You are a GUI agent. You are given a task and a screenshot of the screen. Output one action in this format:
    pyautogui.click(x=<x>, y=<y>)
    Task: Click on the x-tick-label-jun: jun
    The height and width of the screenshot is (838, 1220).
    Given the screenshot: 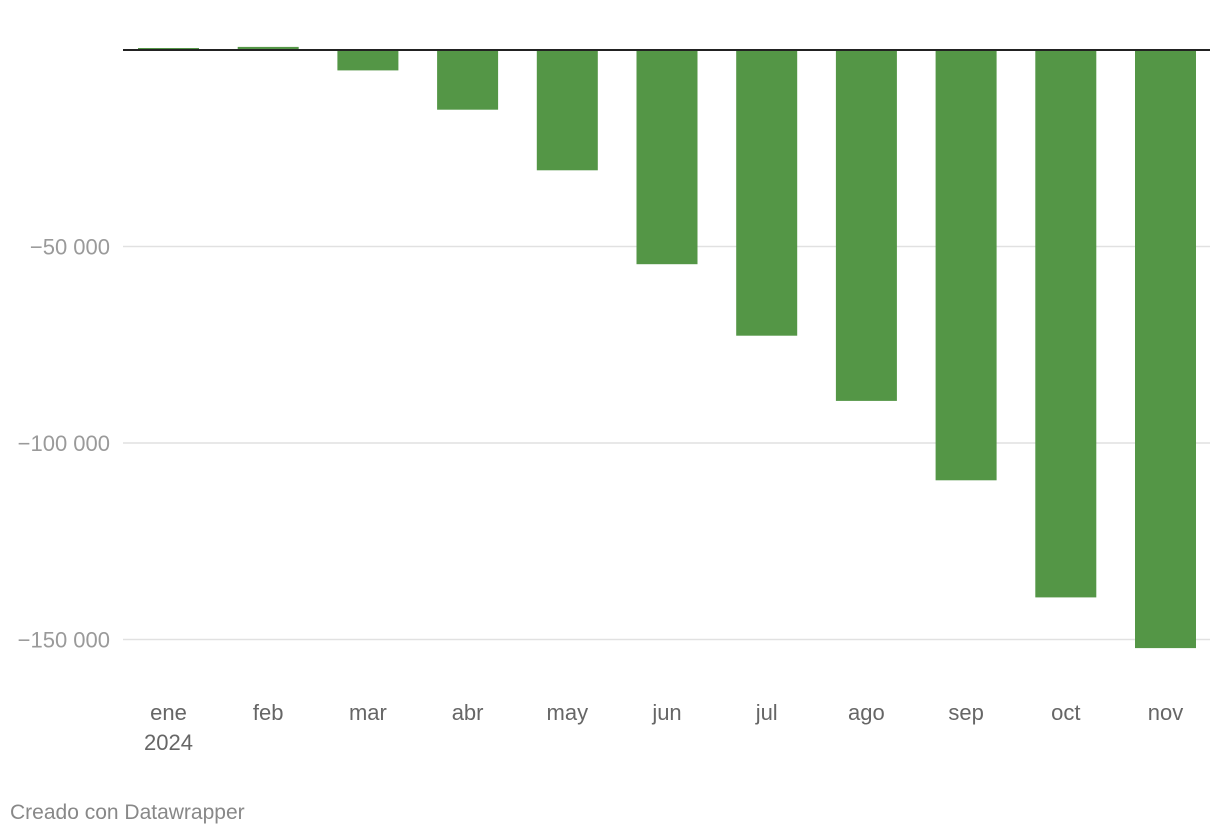 What is the action you would take?
    pyautogui.click(x=666, y=712)
    